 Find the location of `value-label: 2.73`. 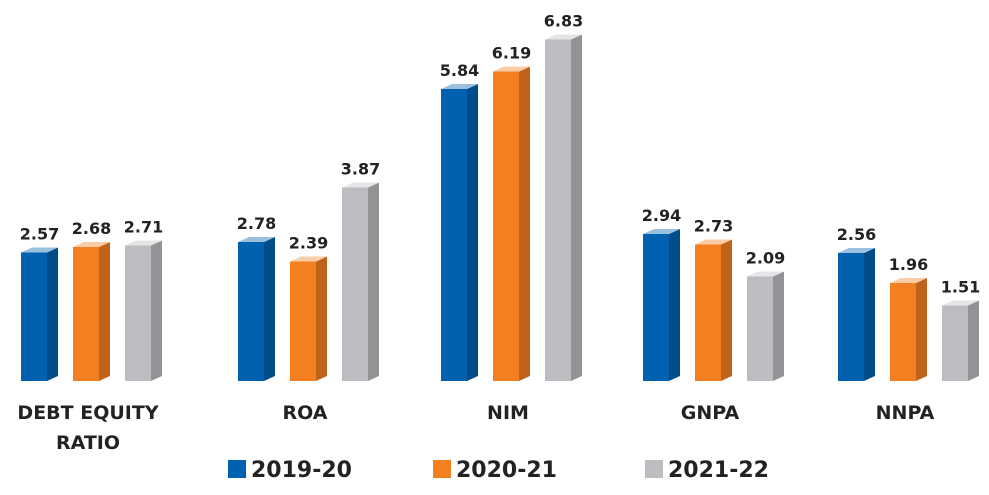

value-label: 2.73 is located at coordinates (713, 226).